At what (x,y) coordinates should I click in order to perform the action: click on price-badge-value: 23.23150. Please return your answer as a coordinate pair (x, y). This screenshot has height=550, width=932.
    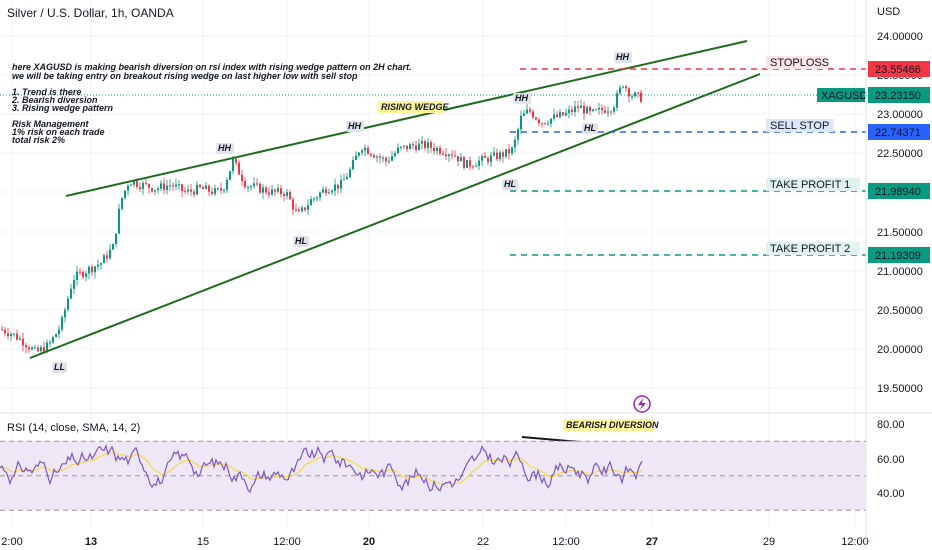
    Looking at the image, I should click on (898, 96).